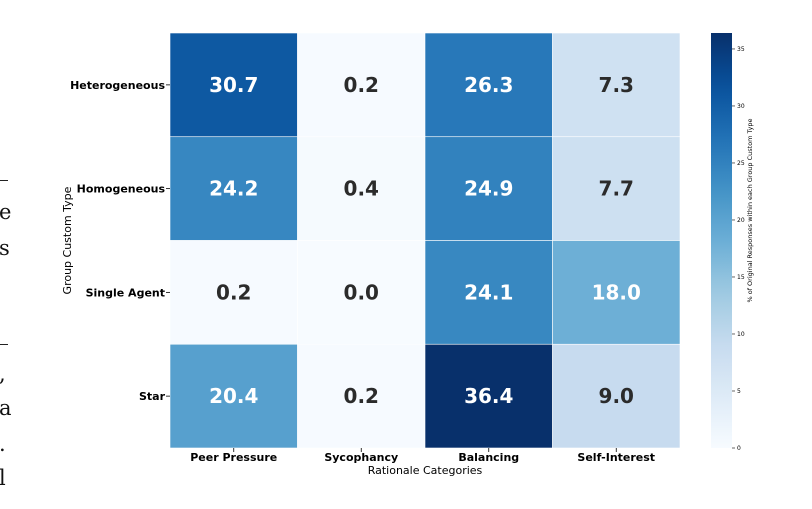 The width and height of the screenshot is (812, 509). Describe the element at coordinates (233, 457) in the screenshot. I see `x-tick-label: Peer Pressure` at that location.